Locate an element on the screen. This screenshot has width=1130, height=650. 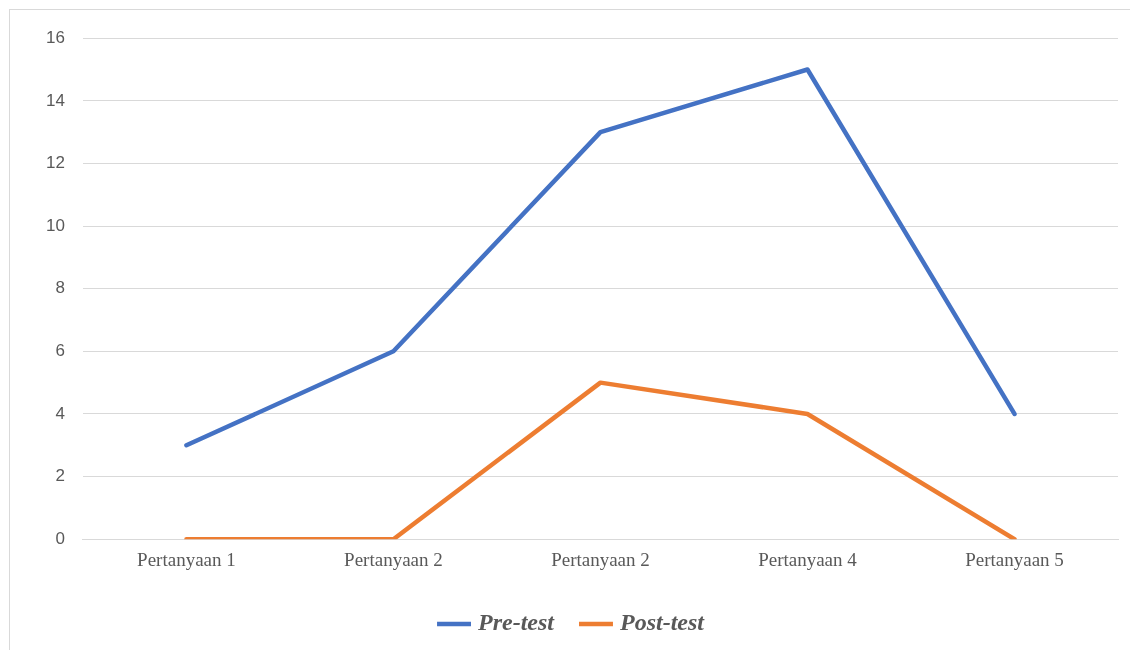
y-tick-label: 12 is located at coordinates (55, 163).